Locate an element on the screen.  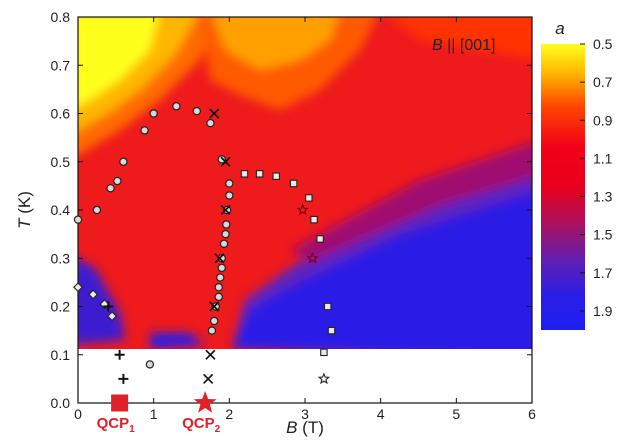
qcp2-star-marker is located at coordinates (205, 402).